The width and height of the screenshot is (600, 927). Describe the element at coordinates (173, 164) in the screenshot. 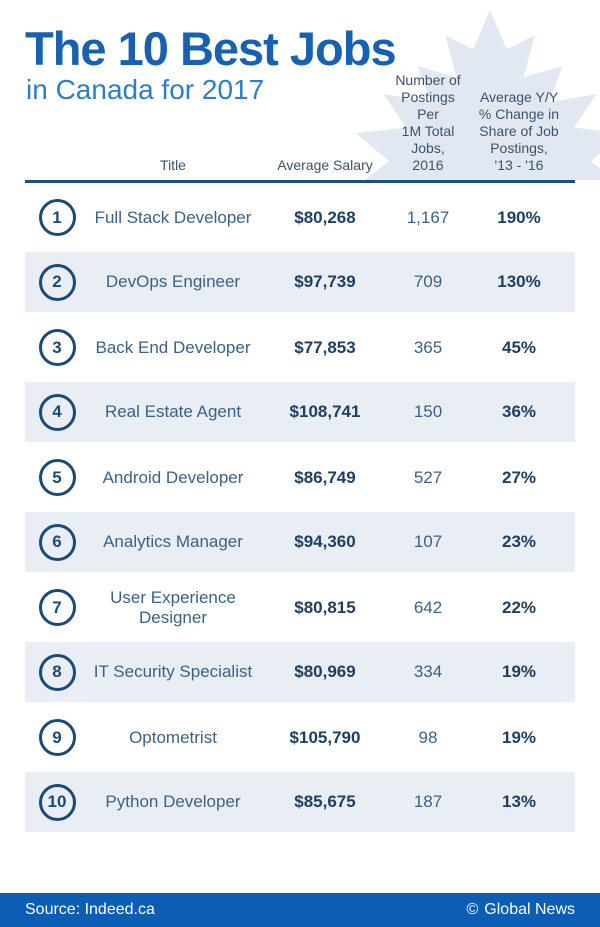

I see `column-header-title: Title` at that location.